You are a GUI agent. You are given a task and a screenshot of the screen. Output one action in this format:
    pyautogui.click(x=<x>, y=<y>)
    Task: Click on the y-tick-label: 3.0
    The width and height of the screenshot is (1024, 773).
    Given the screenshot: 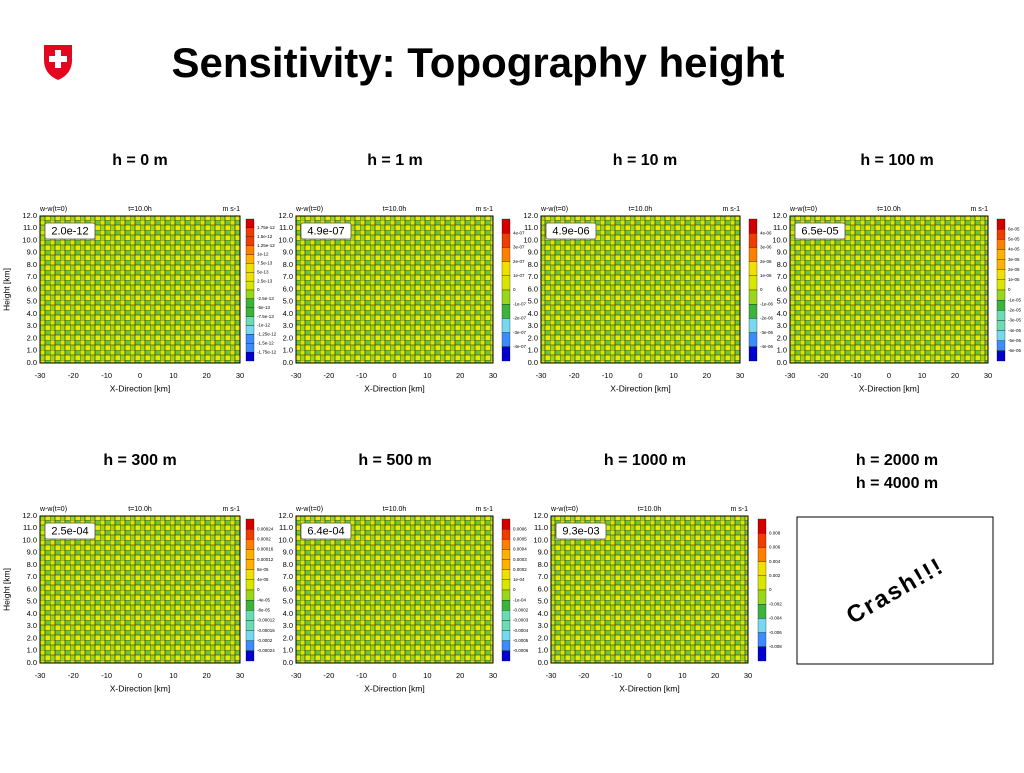 What is the action you would take?
    pyautogui.click(x=782, y=325)
    